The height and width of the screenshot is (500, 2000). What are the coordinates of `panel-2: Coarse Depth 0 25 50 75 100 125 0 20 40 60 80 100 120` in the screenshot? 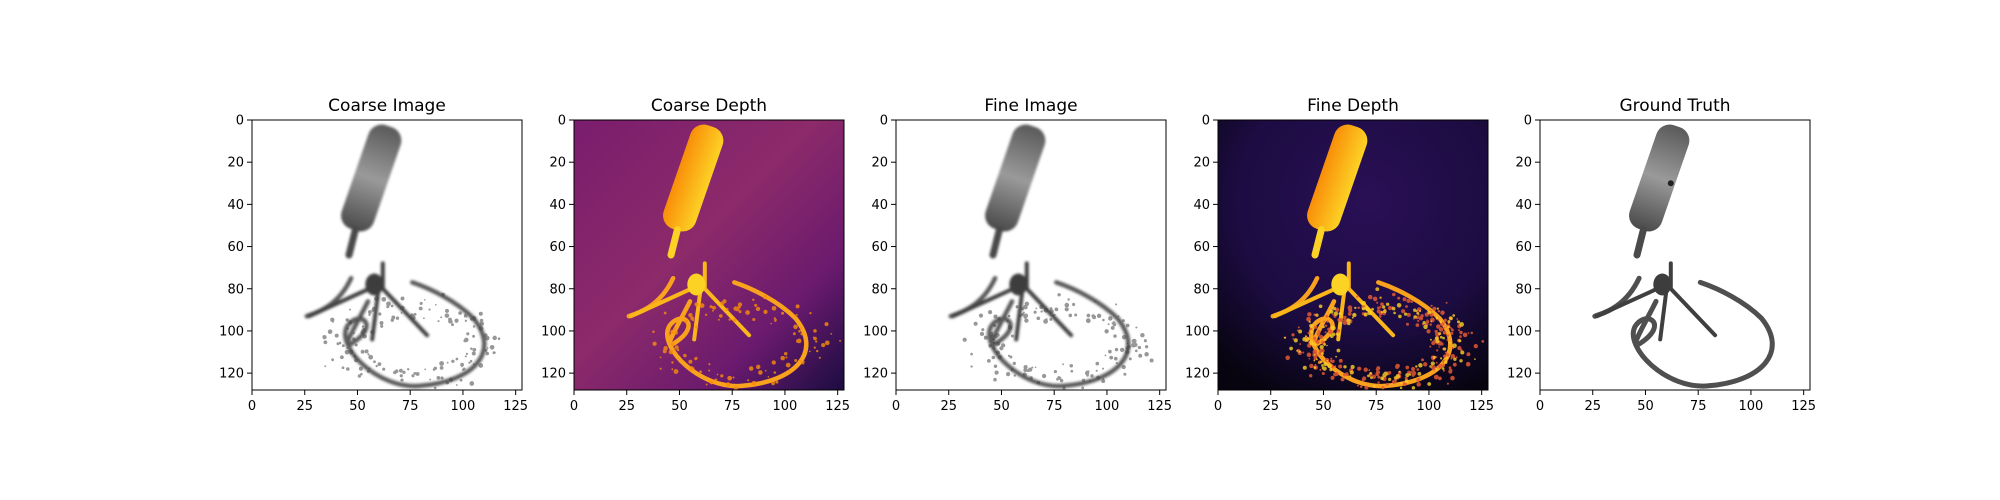 It's located at (695, 255).